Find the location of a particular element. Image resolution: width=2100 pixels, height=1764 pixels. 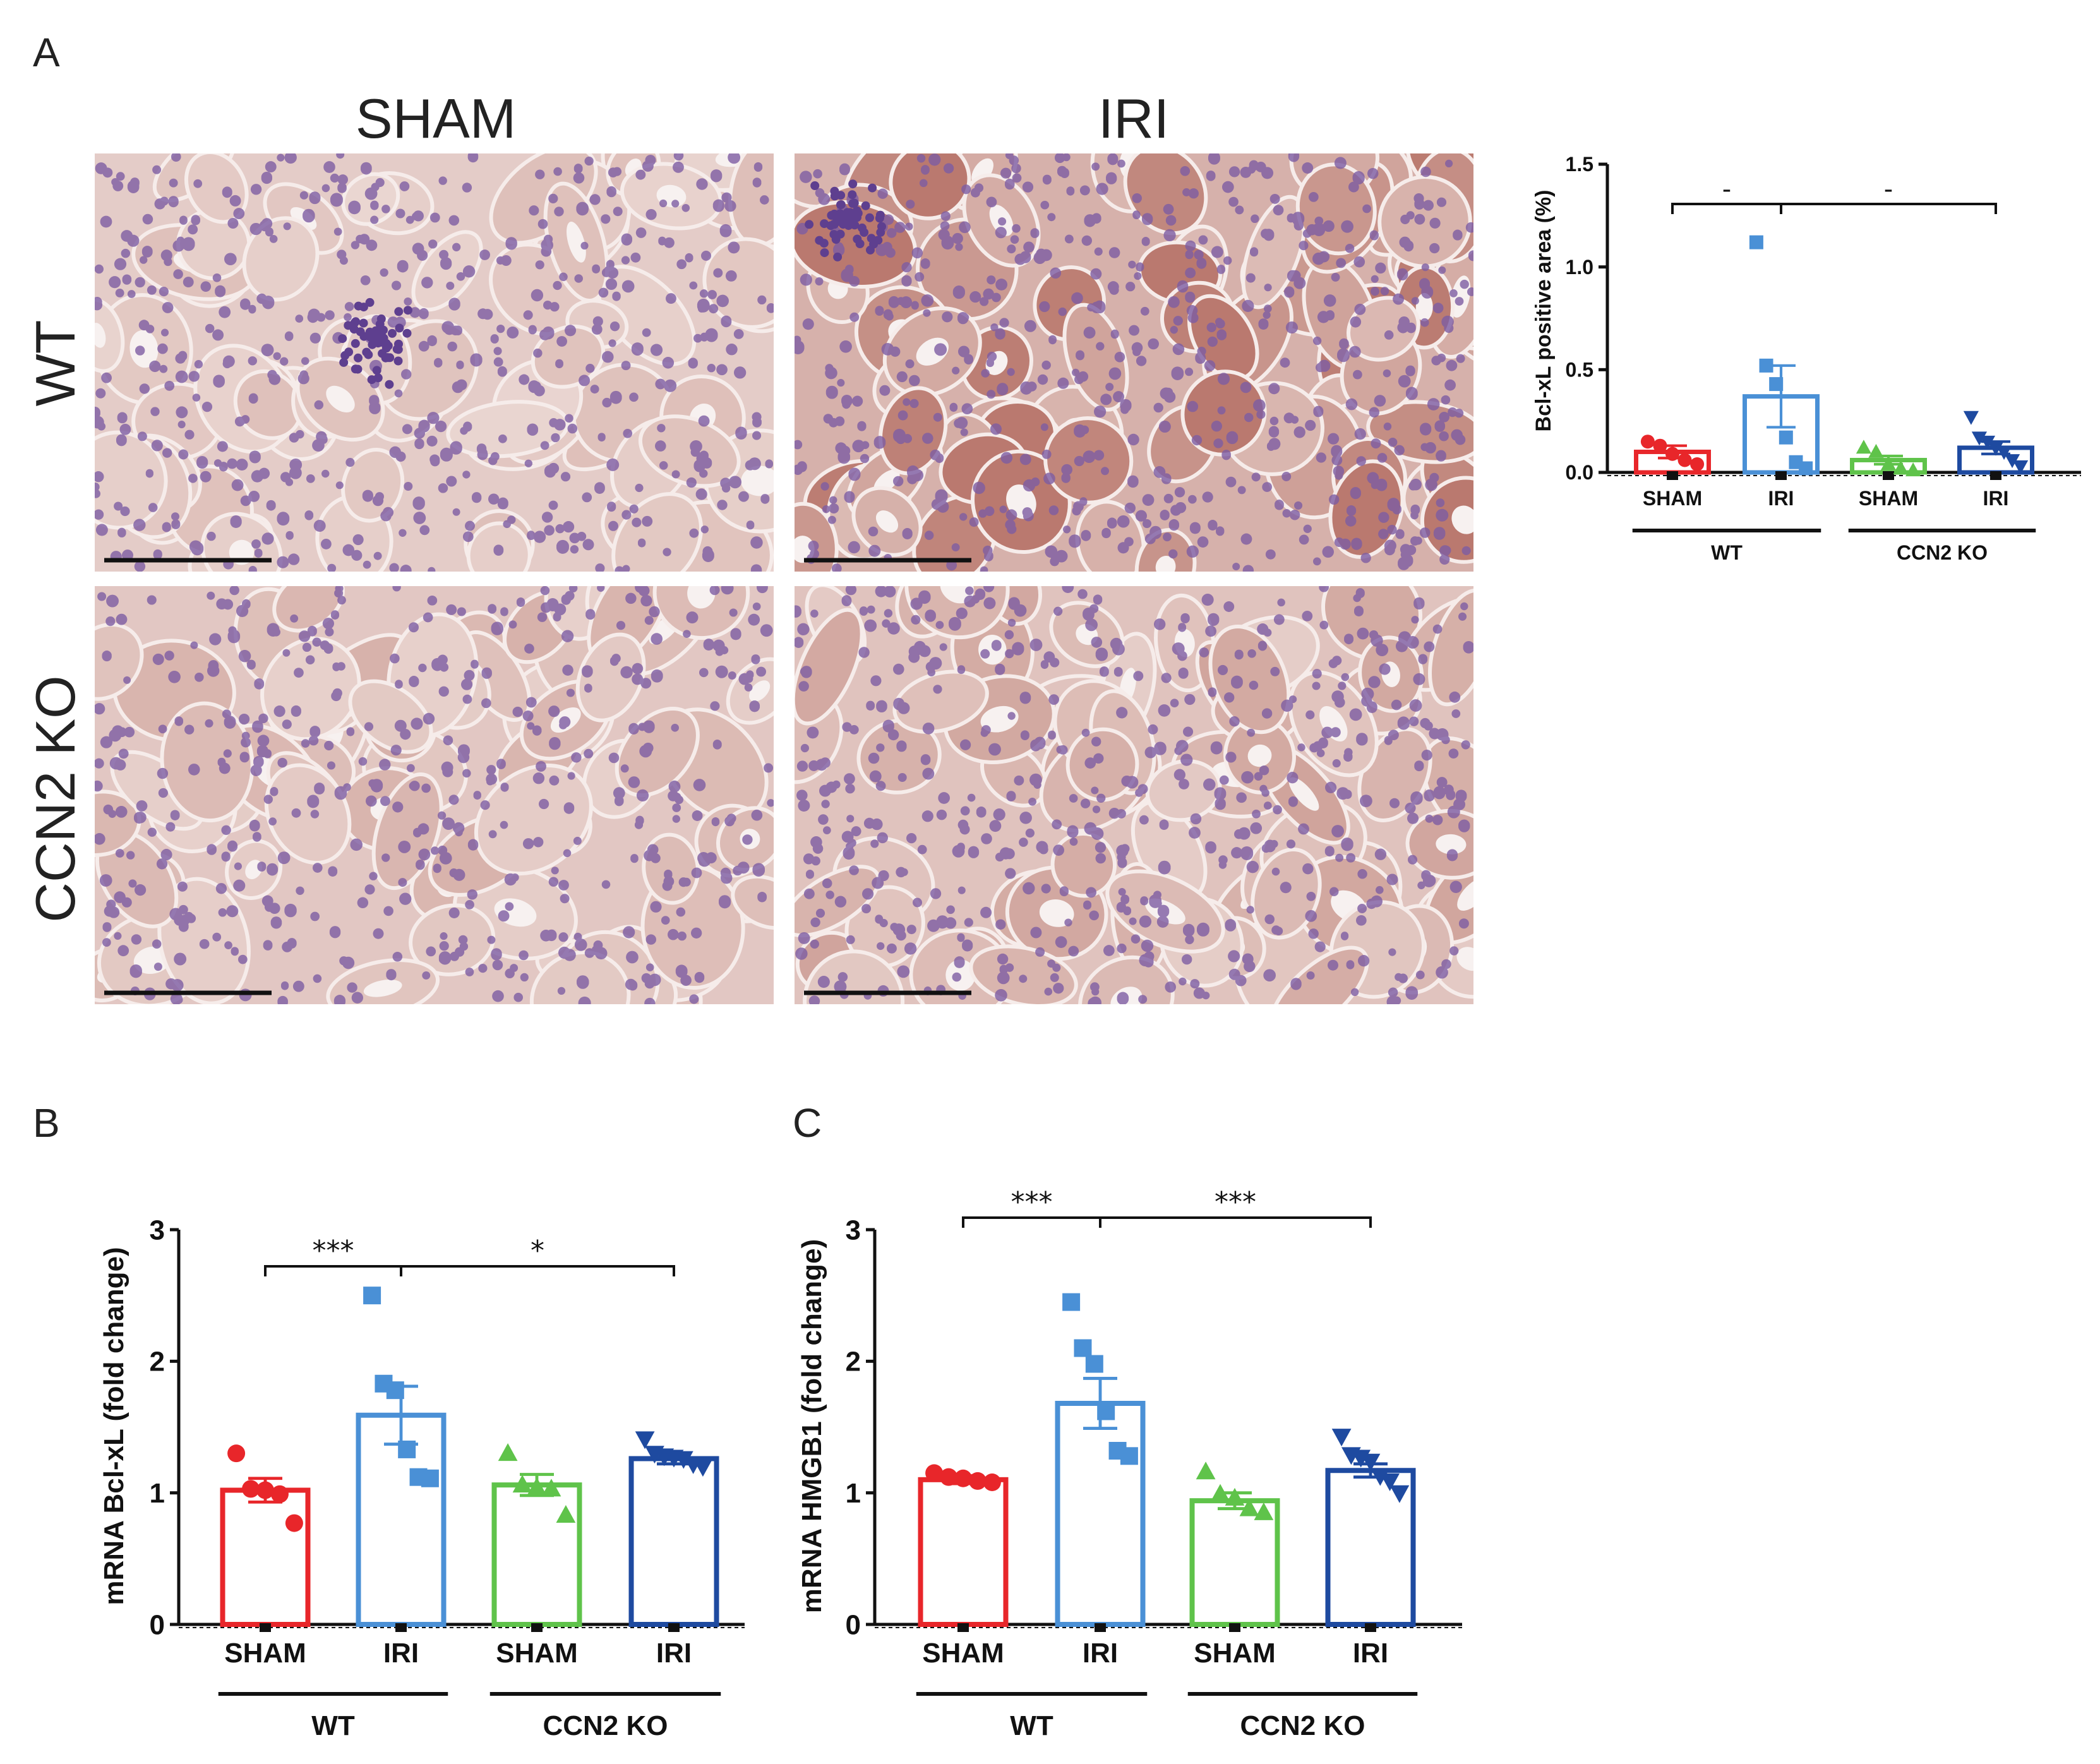

micrograph-ccn2-ko-iri is located at coordinates (1134, 795).